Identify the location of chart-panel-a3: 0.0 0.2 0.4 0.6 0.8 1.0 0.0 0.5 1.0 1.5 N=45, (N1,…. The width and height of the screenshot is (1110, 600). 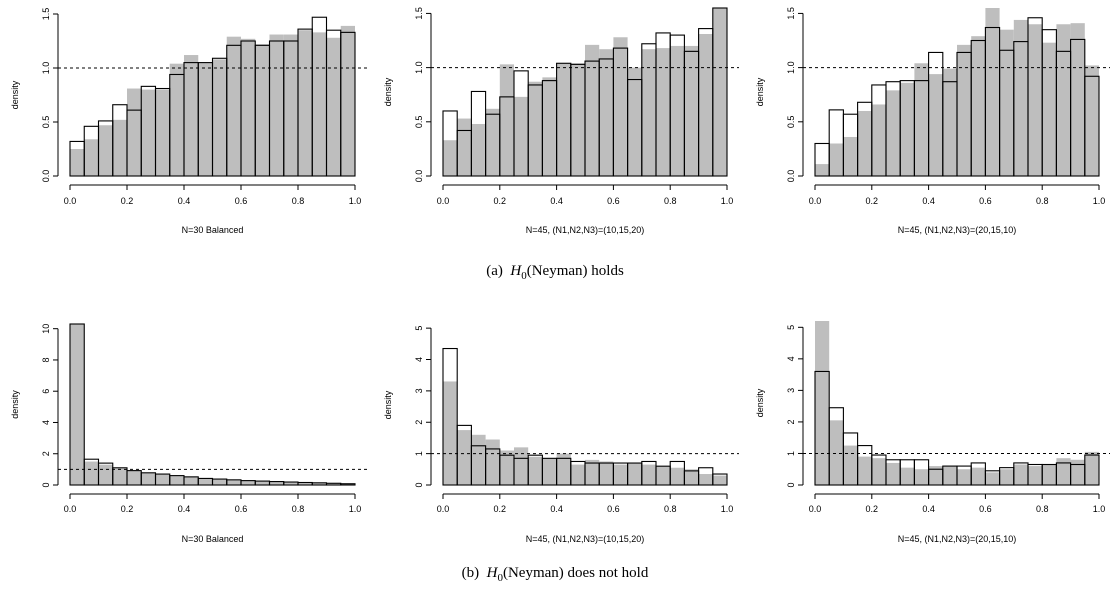
(932, 121).